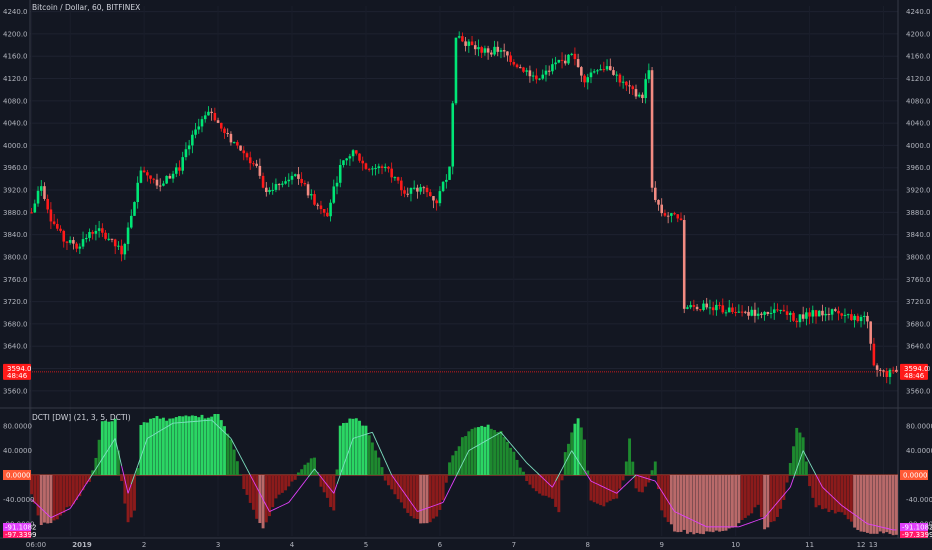  I want to click on indicator-tick-right: 40.0000, so click(919, 451).